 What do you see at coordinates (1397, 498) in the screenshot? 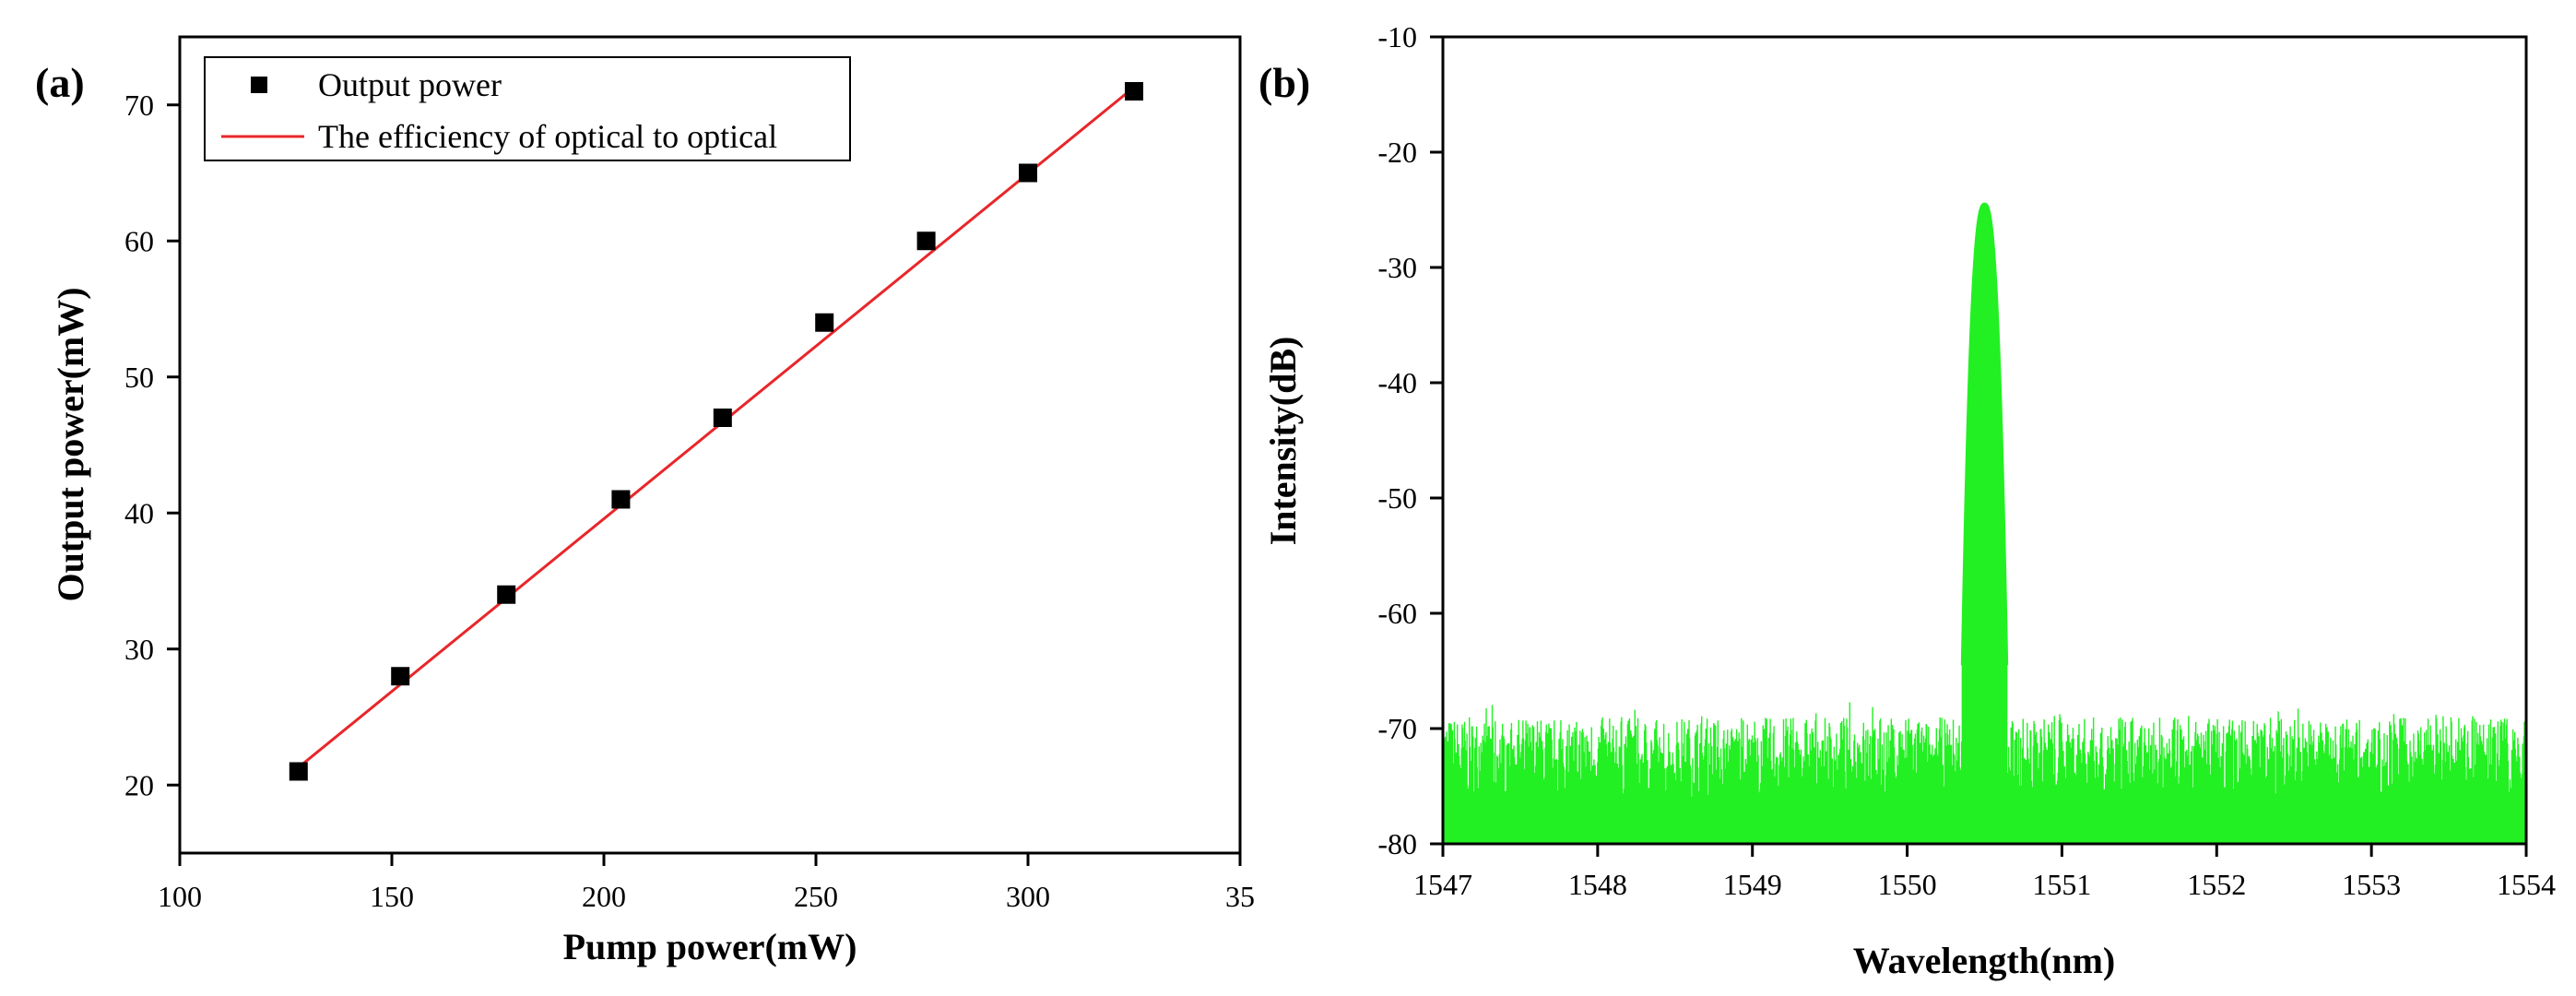
I see `y-tick-label-b: -50` at bounding box center [1397, 498].